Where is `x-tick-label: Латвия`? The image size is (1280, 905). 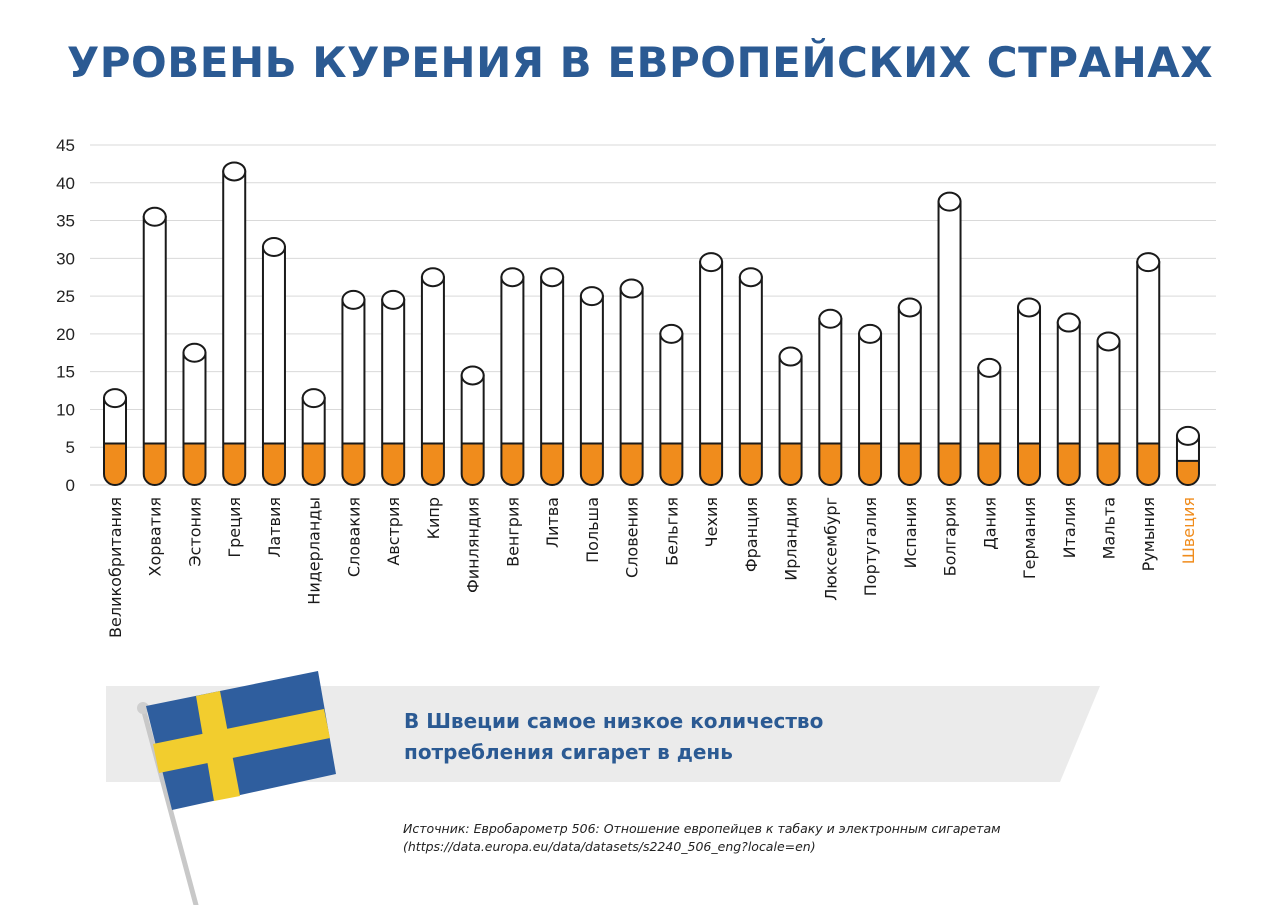
x-tick-label: Латвия is located at coordinates (274, 527).